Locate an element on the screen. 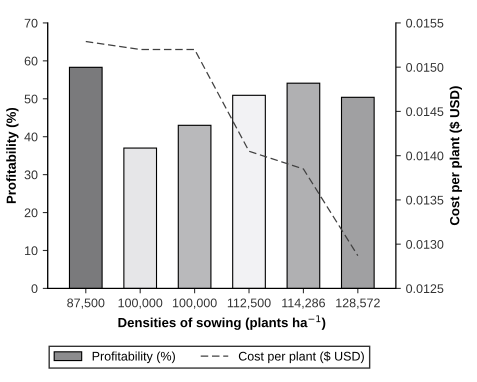 The height and width of the screenshot is (382, 477). x-axis-title: Densities of sowing (plants ha$^{−1}$) is located at coordinates (222, 322).